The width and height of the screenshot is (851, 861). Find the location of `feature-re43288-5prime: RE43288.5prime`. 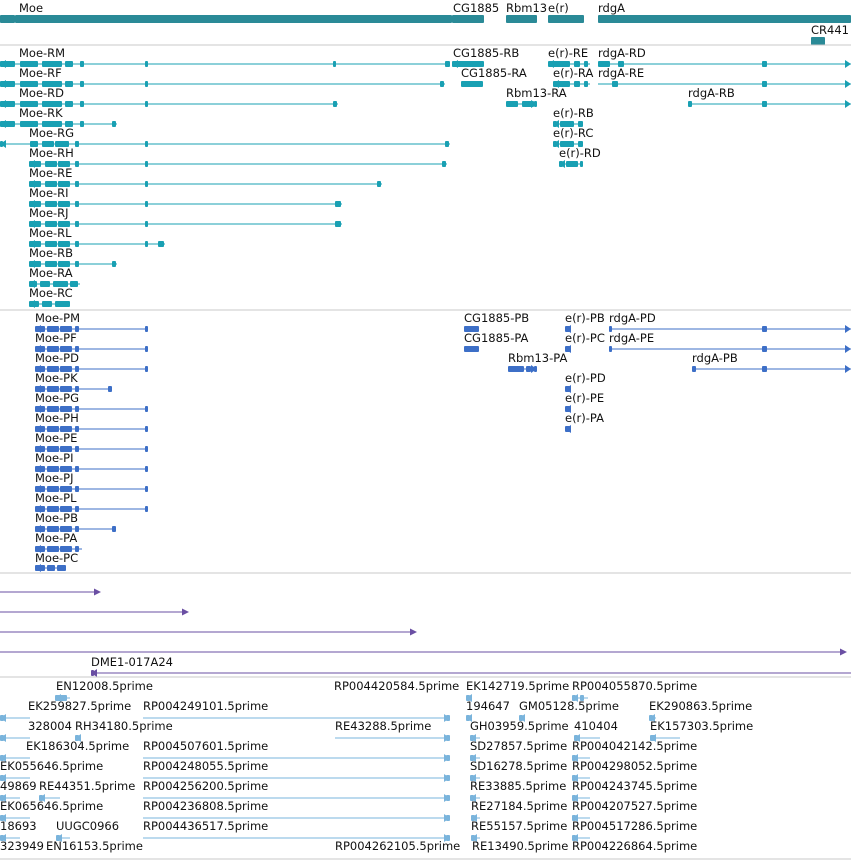

feature-re43288-5prime: RE43288.5prime is located at coordinates (392, 730).